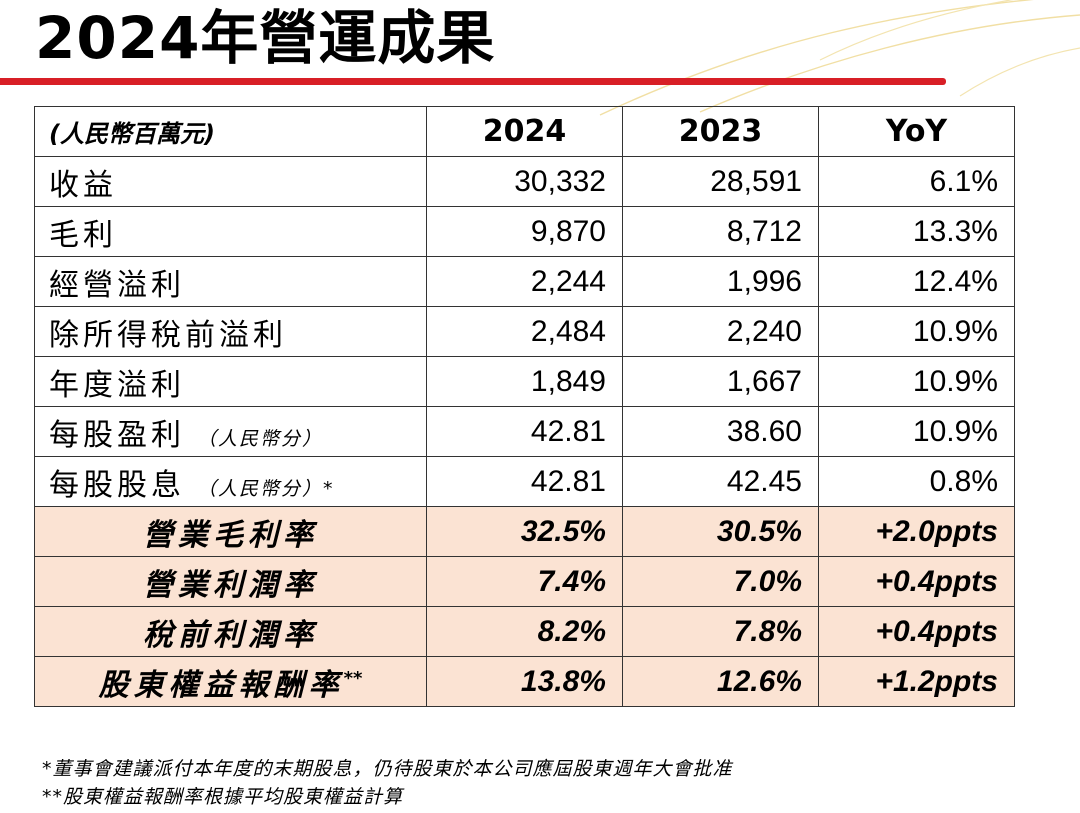 The image size is (1080, 813). Describe the element at coordinates (720, 531) in the screenshot. I see `ratio-2023: 30.5%` at that location.